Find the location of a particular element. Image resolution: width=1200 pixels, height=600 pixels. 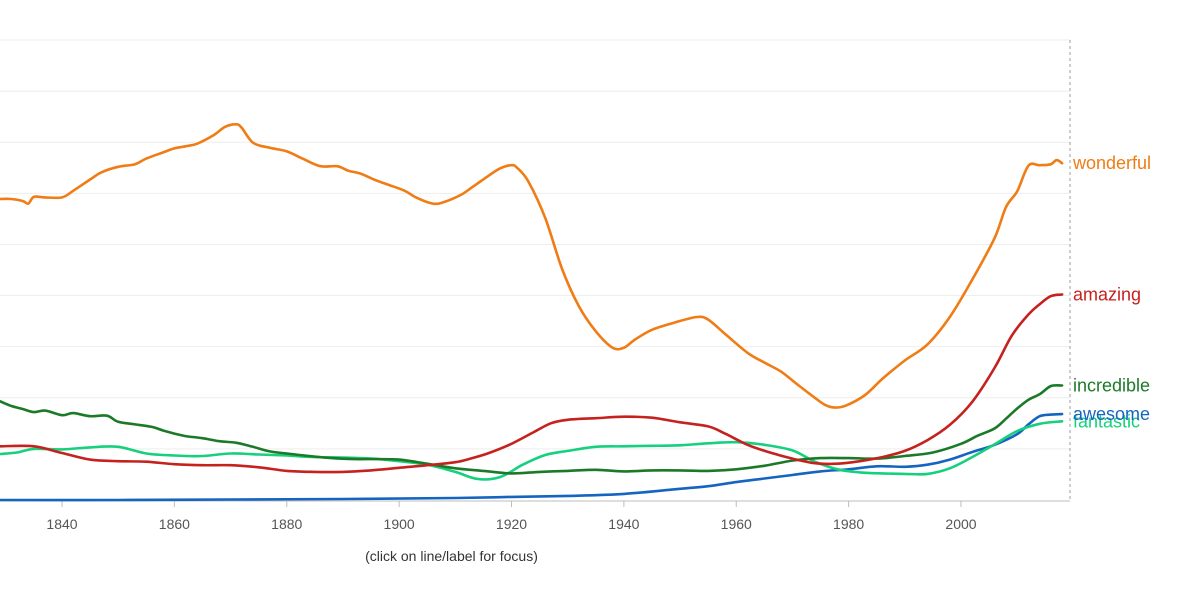

series-label-wonderful: wonderful is located at coordinates (1111, 163).